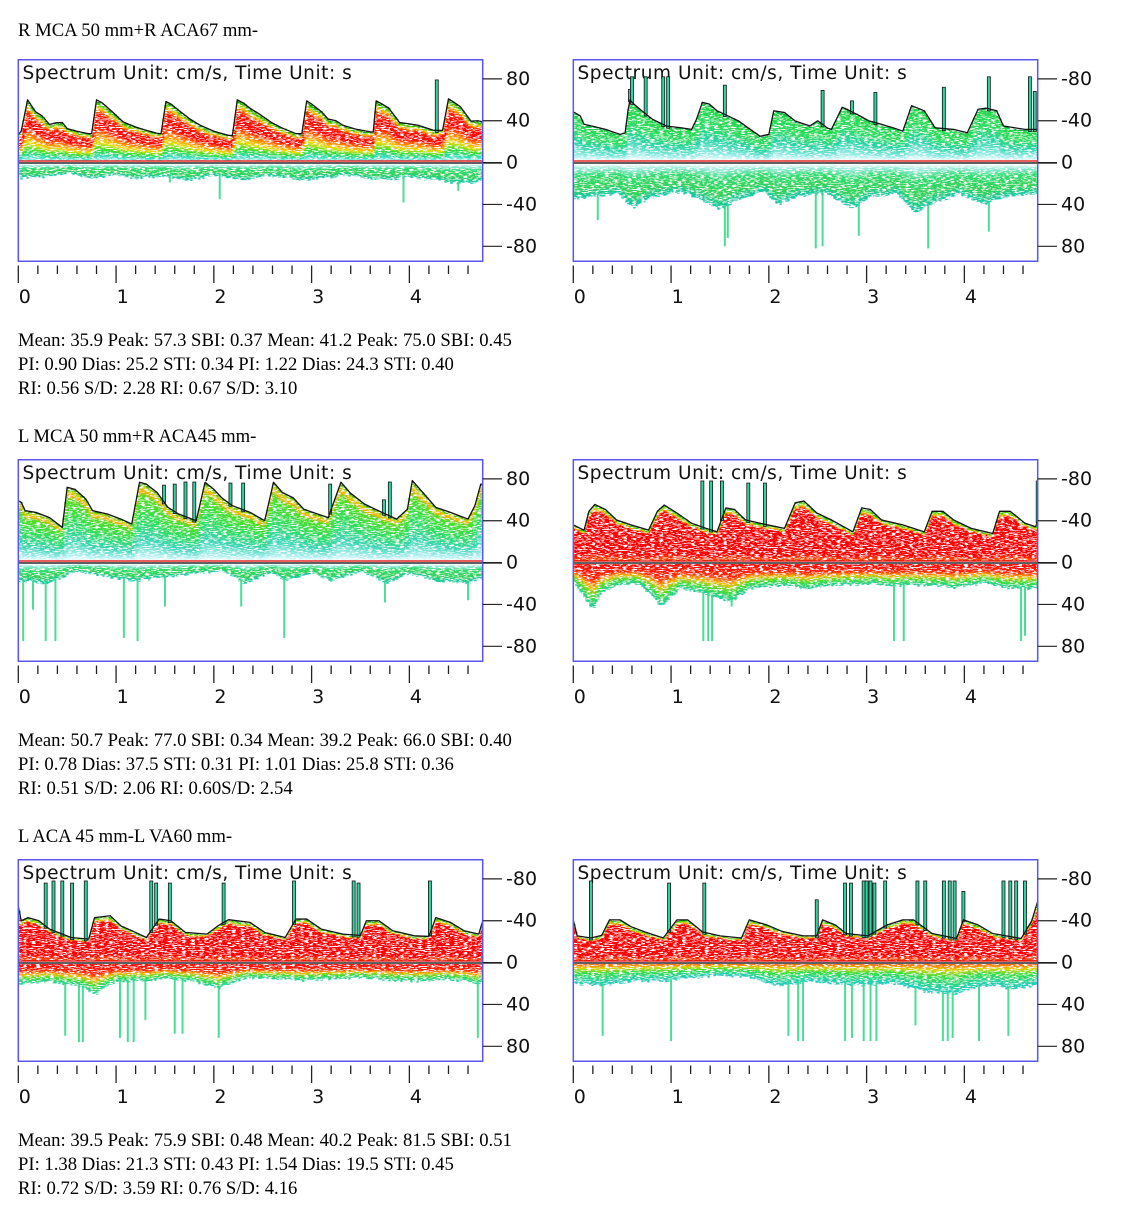 The width and height of the screenshot is (1128, 1217). I want to click on spectrum-area, so click(250, 141).